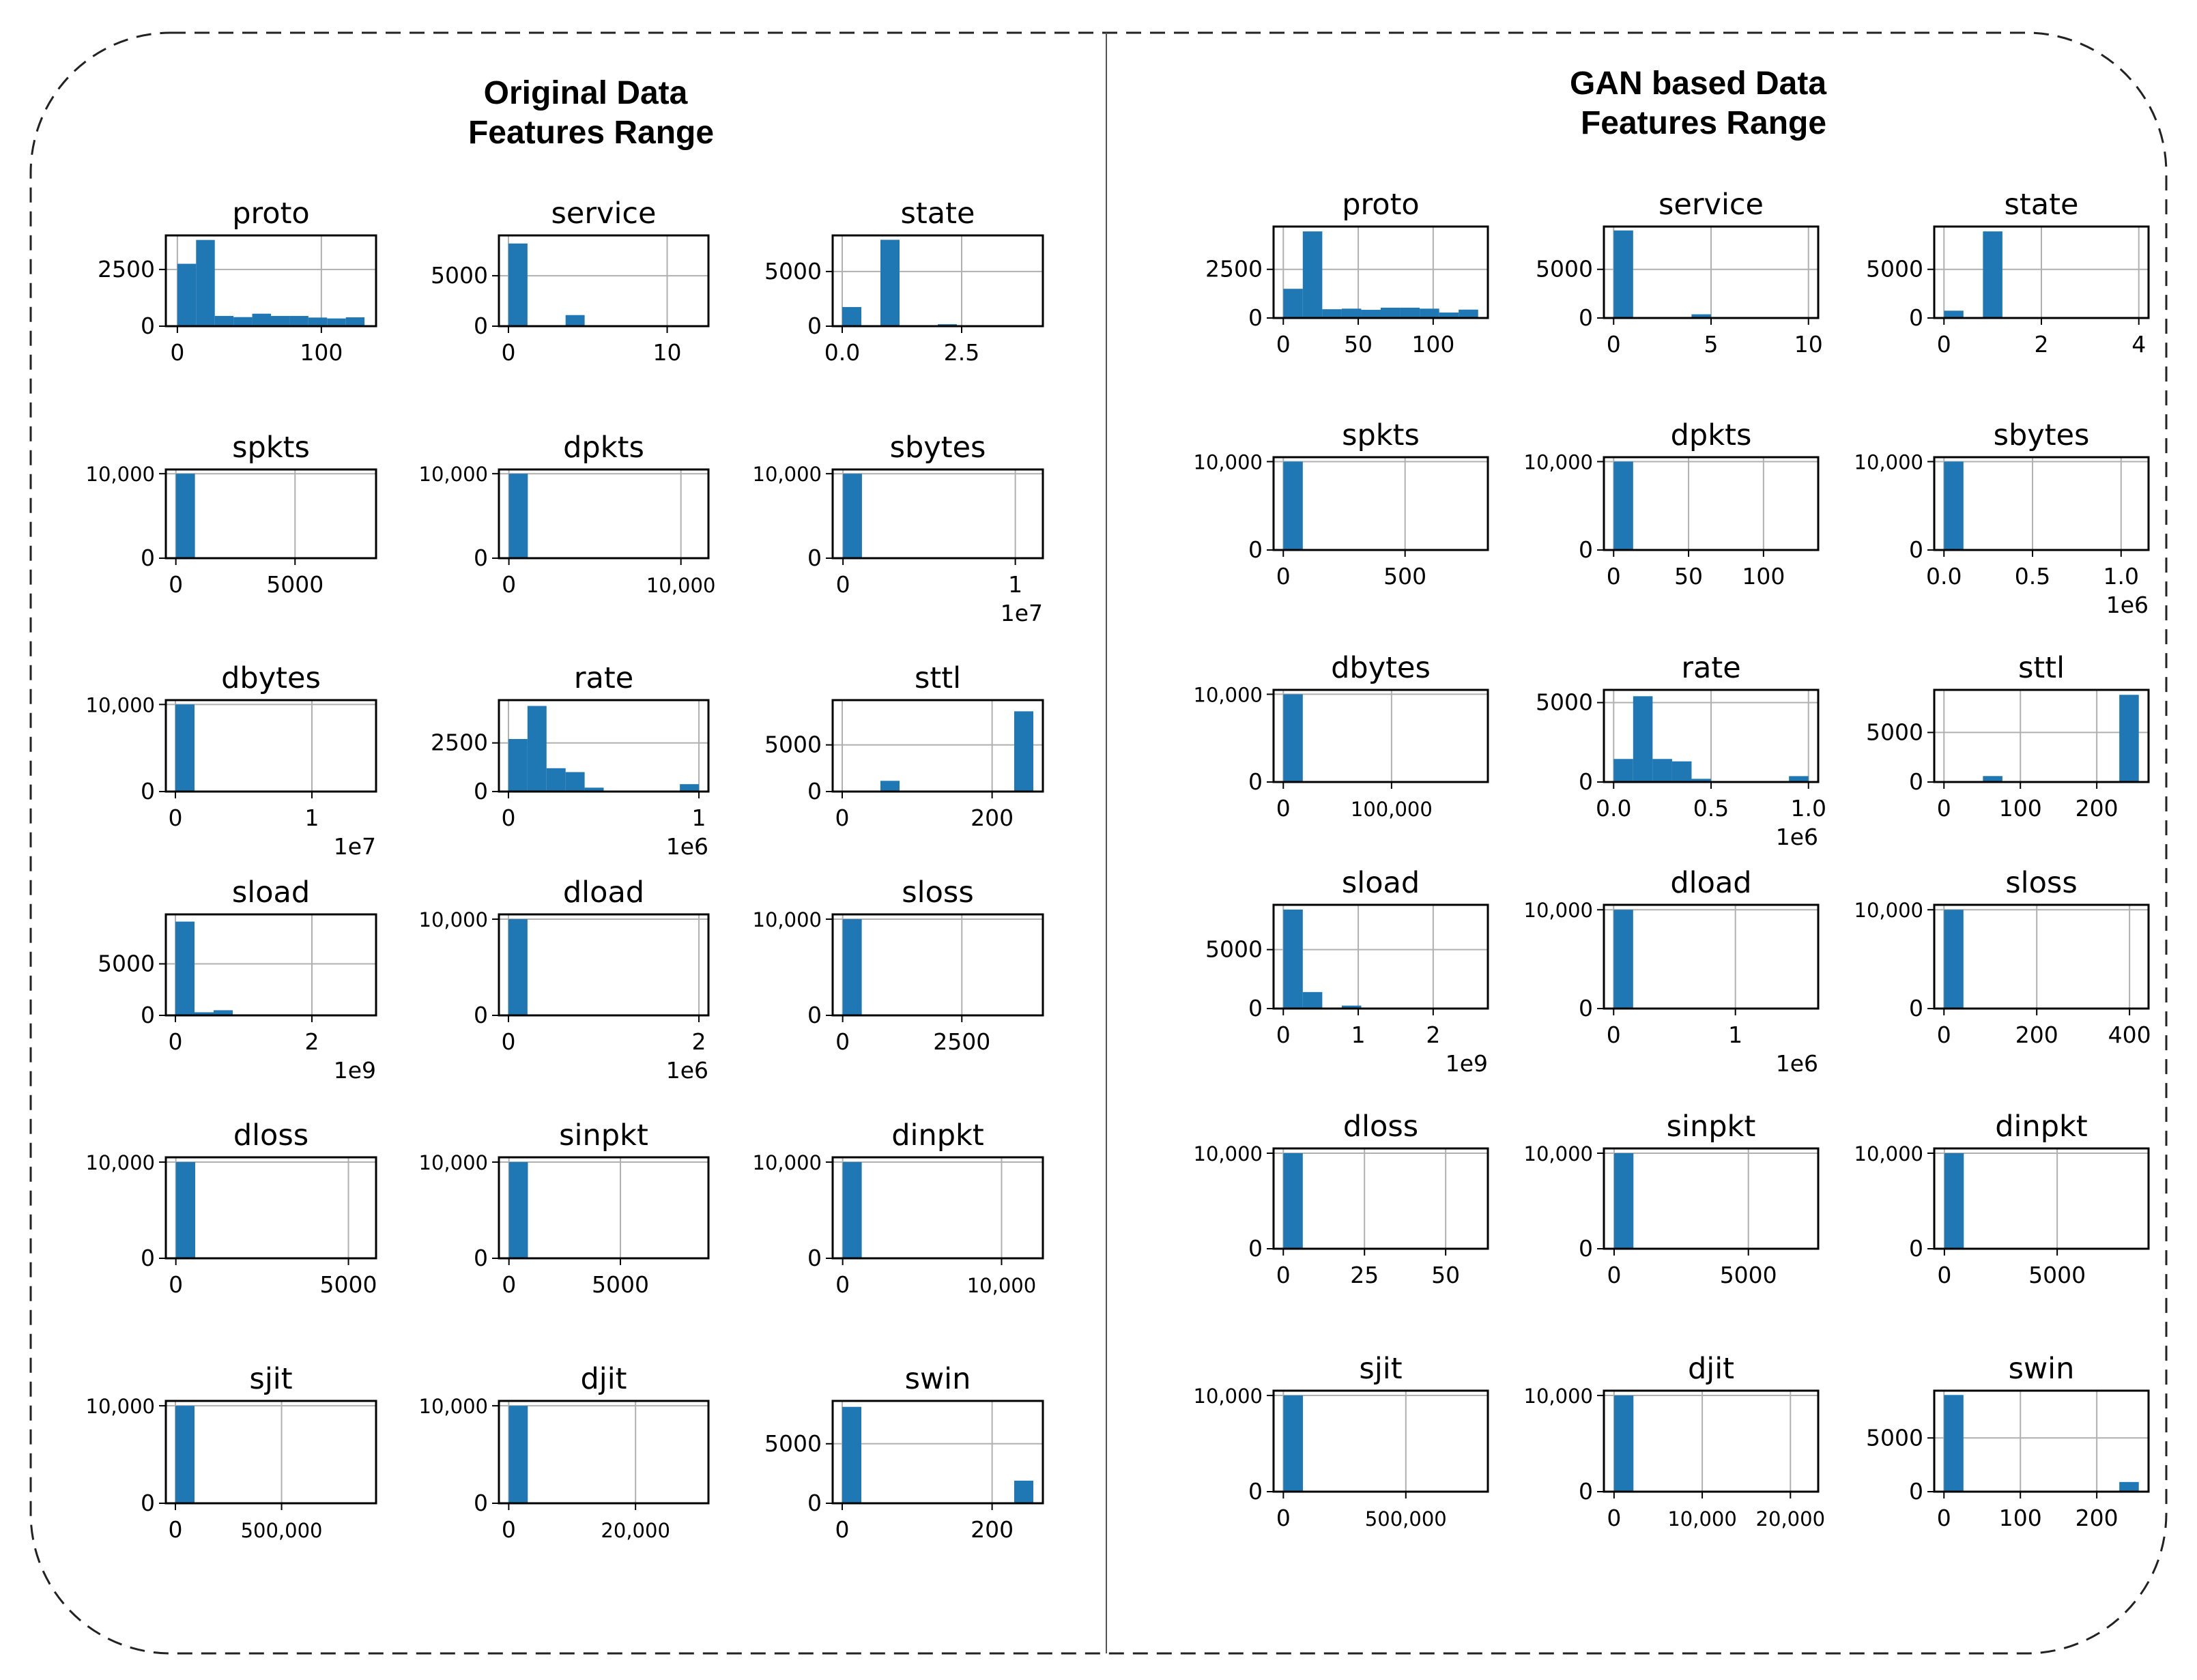 The width and height of the screenshot is (2197, 1680). Describe the element at coordinates (1381, 205) in the screenshot. I see `plot-title: proto` at that location.